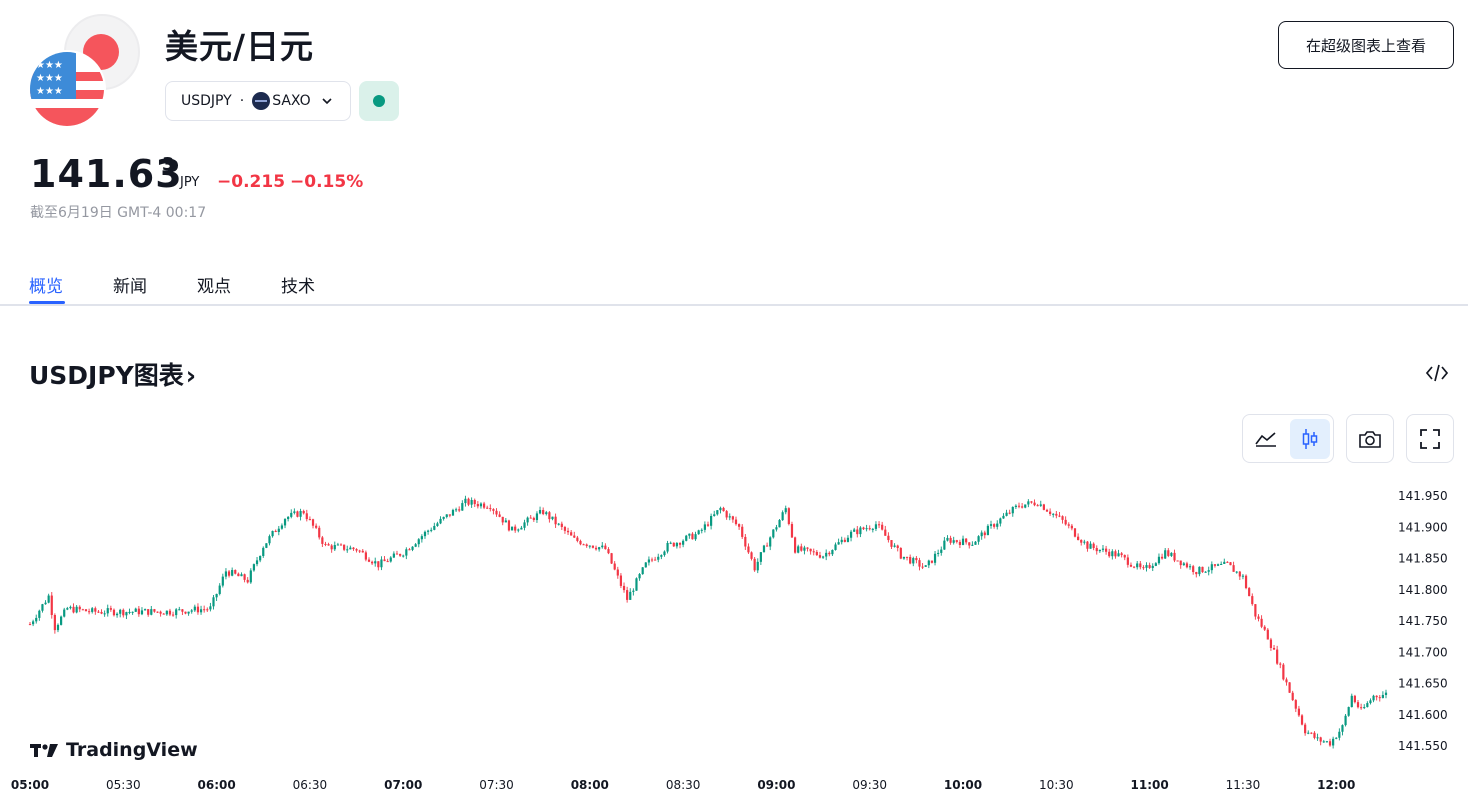 Image resolution: width=1468 pixels, height=809 pixels. Describe the element at coordinates (112, 374) in the screenshot. I see `chart-section-title: USDJPY图表›` at that location.